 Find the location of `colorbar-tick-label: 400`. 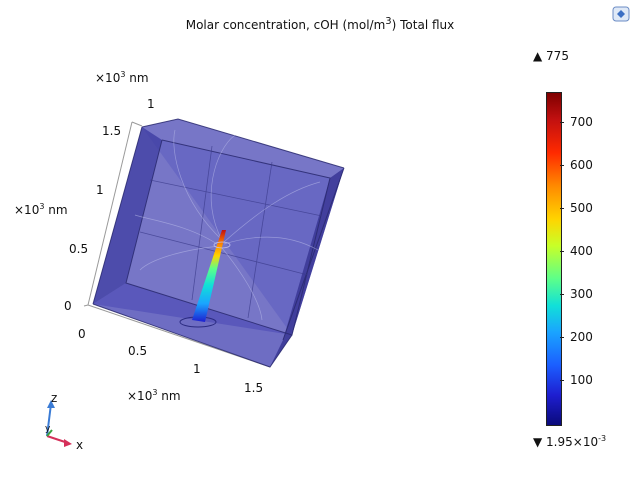

colorbar-tick-label: 400 is located at coordinates (581, 251).